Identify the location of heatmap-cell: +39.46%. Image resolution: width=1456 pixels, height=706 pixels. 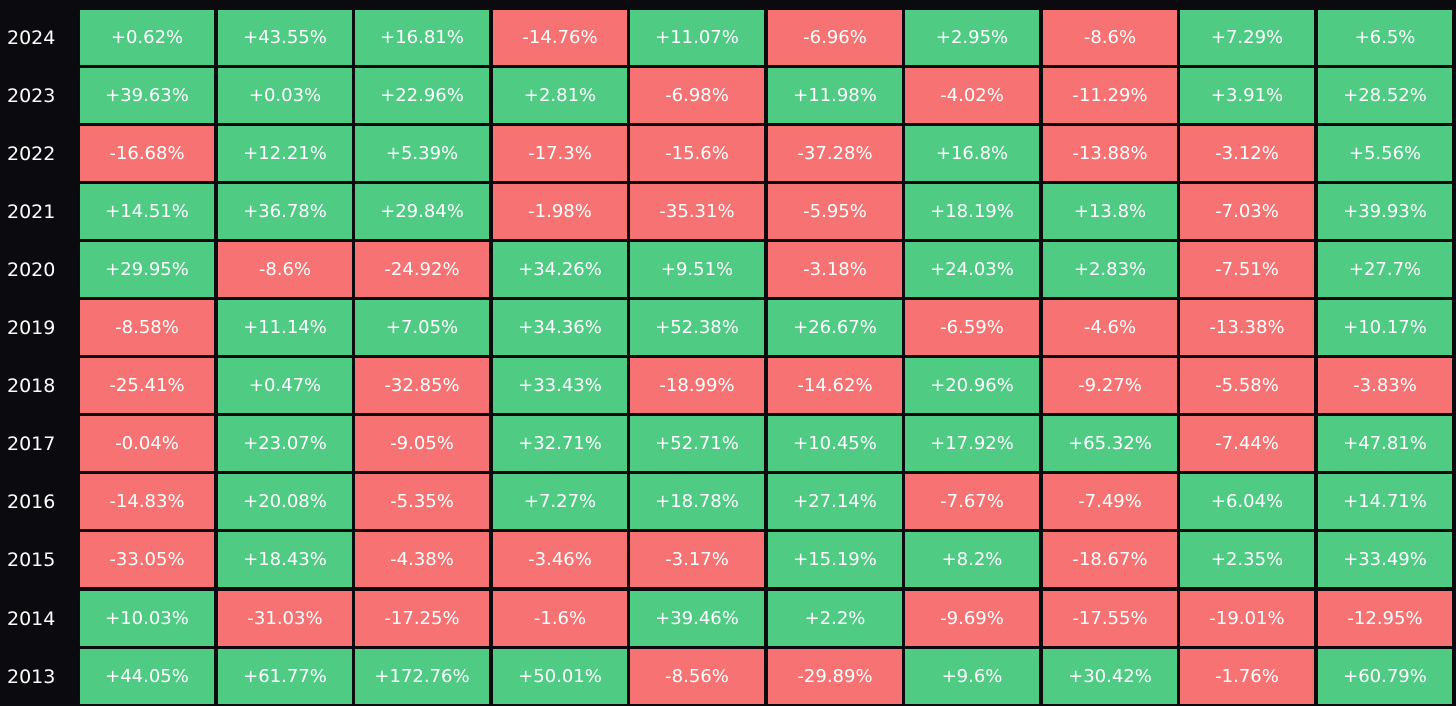
(697, 618).